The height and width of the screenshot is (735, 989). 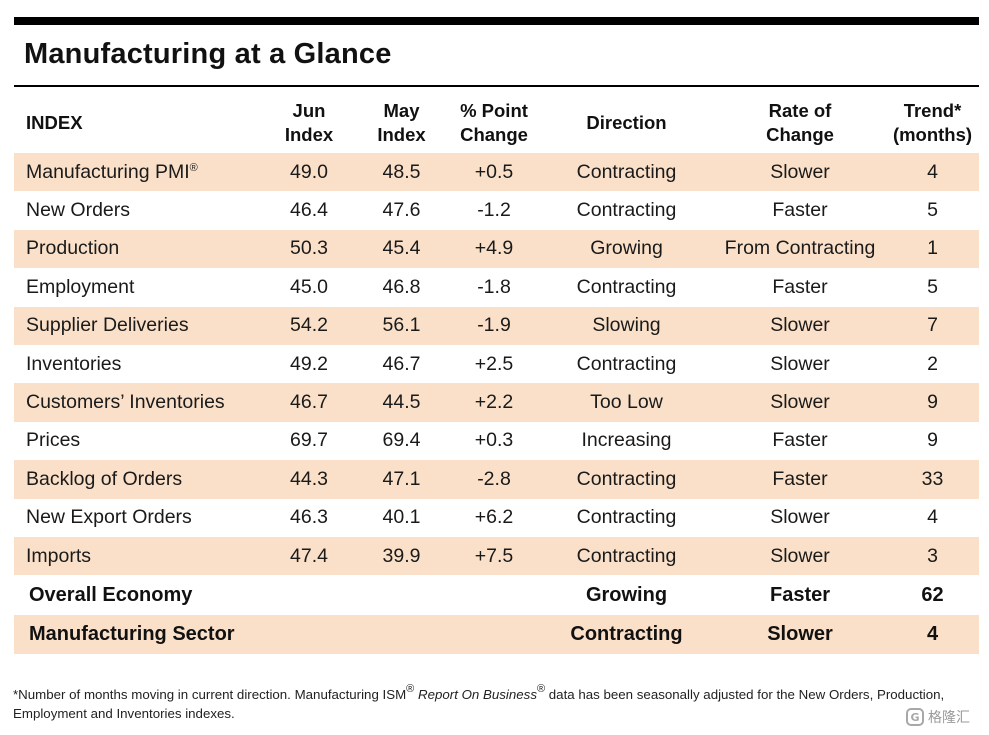 I want to click on header-may-line1: May, so click(x=401, y=110).